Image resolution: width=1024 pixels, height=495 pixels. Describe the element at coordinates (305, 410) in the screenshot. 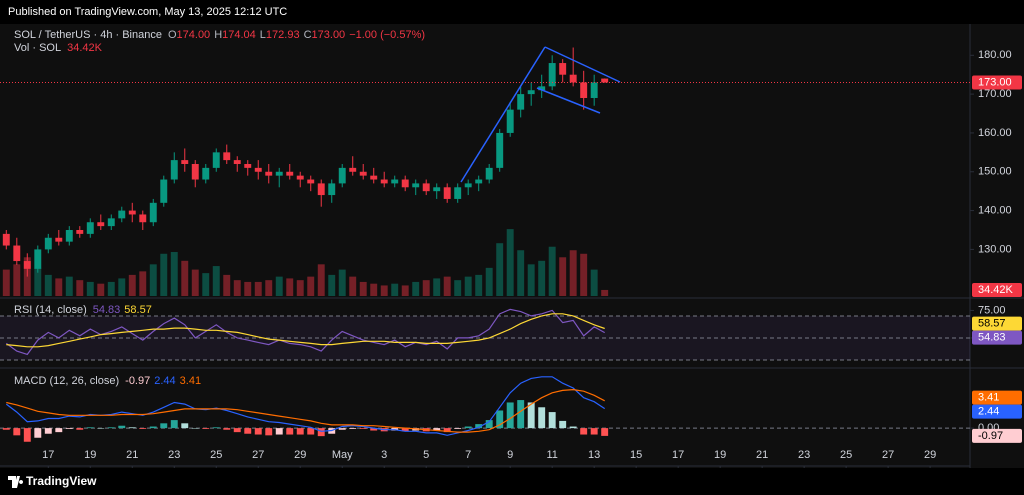

I see `macd-line` at that location.